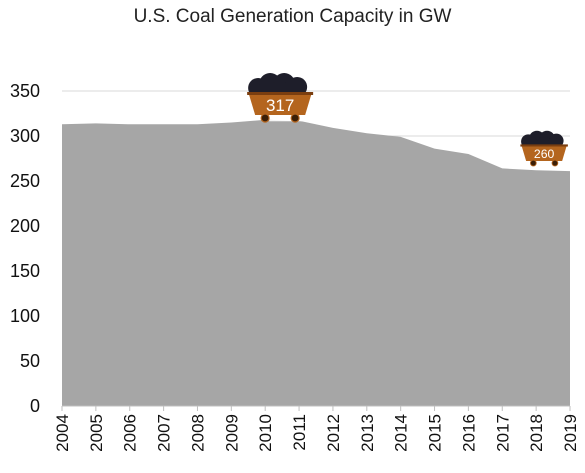  Describe the element at coordinates (164, 433) in the screenshot. I see `x-tick-label: 2007` at that location.